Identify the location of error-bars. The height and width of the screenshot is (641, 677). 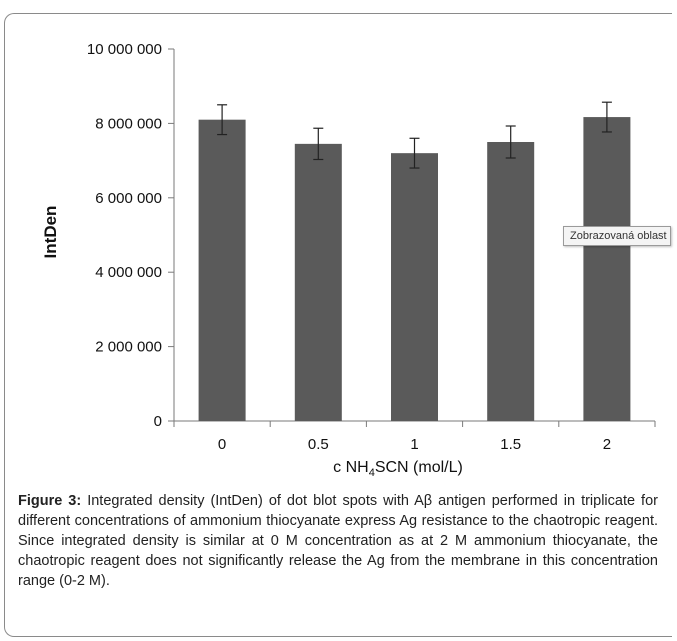
(414, 135).